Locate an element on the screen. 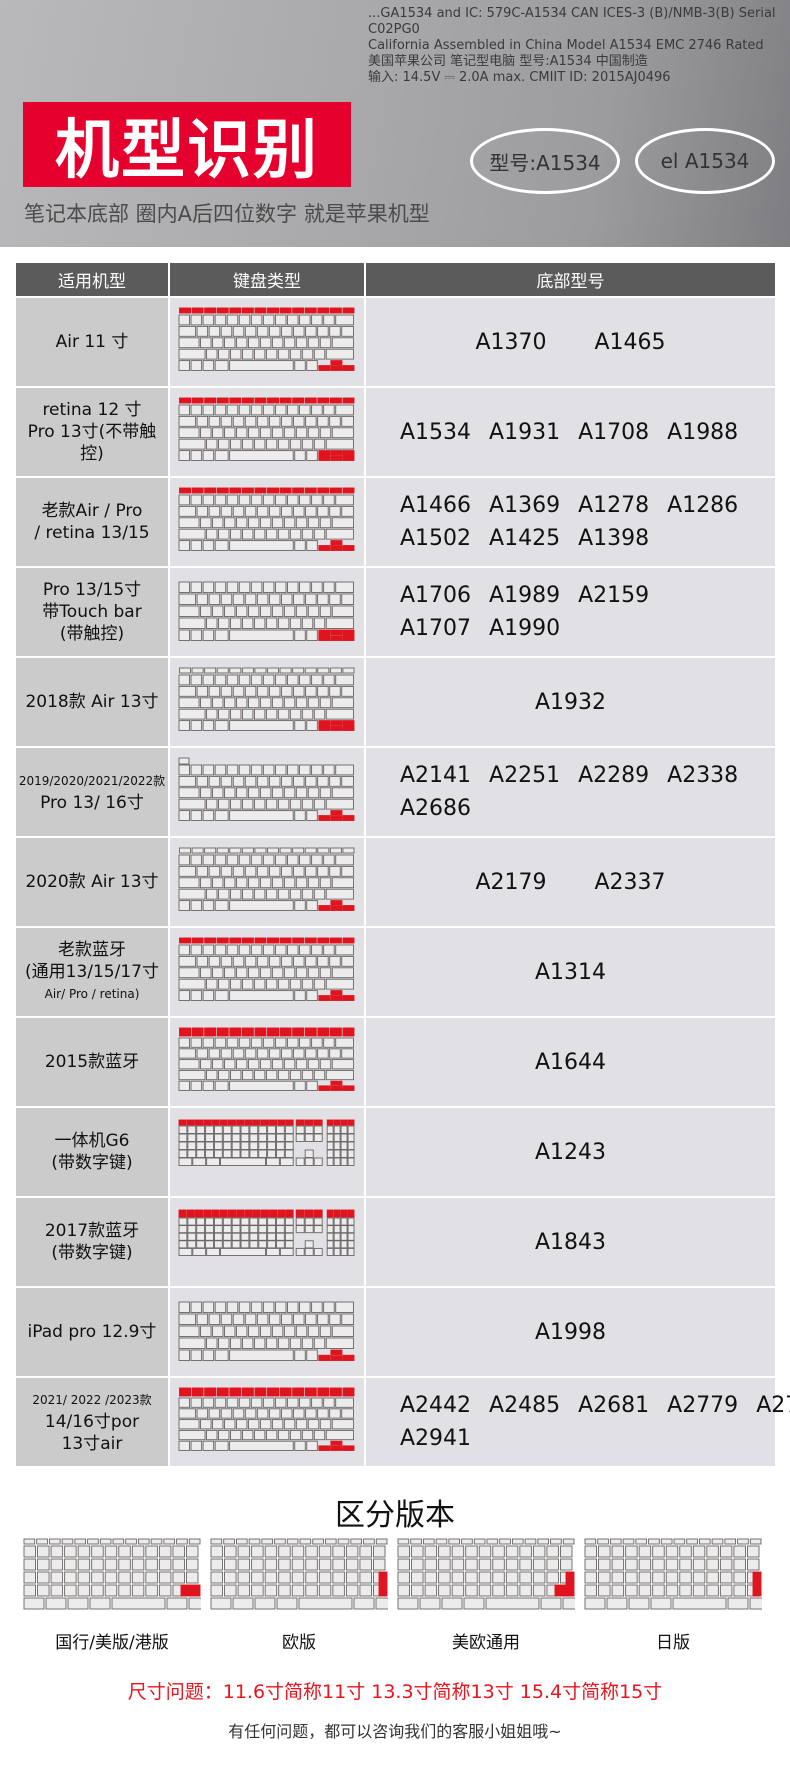  model-number: A1707 is located at coordinates (436, 628).